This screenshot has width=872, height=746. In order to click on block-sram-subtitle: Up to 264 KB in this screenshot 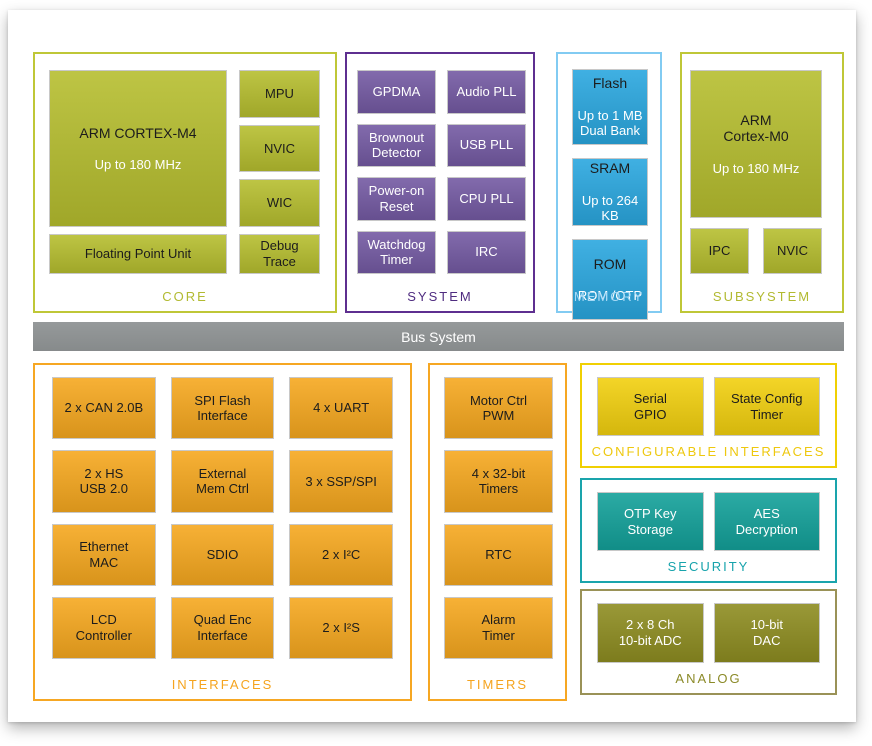, I will do `click(610, 208)`.